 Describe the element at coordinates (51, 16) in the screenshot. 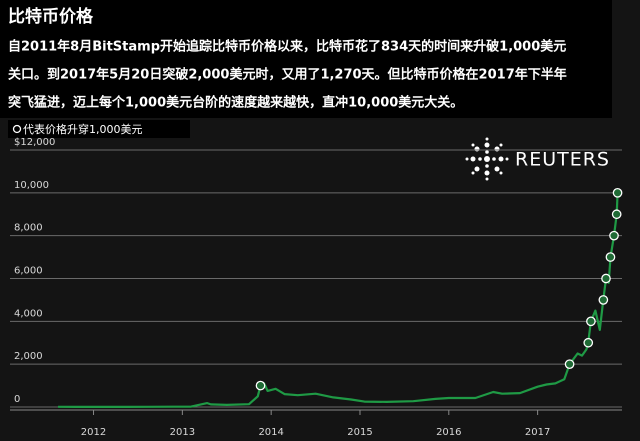

I see `chart-title: 比特币价格` at that location.